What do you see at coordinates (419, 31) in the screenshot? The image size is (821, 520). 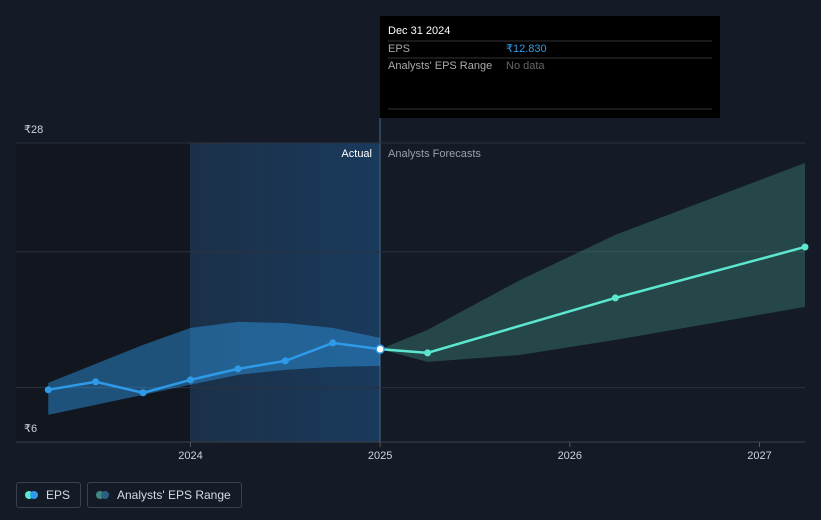 I see `tooltip-date: Dec 31 2024` at bounding box center [419, 31].